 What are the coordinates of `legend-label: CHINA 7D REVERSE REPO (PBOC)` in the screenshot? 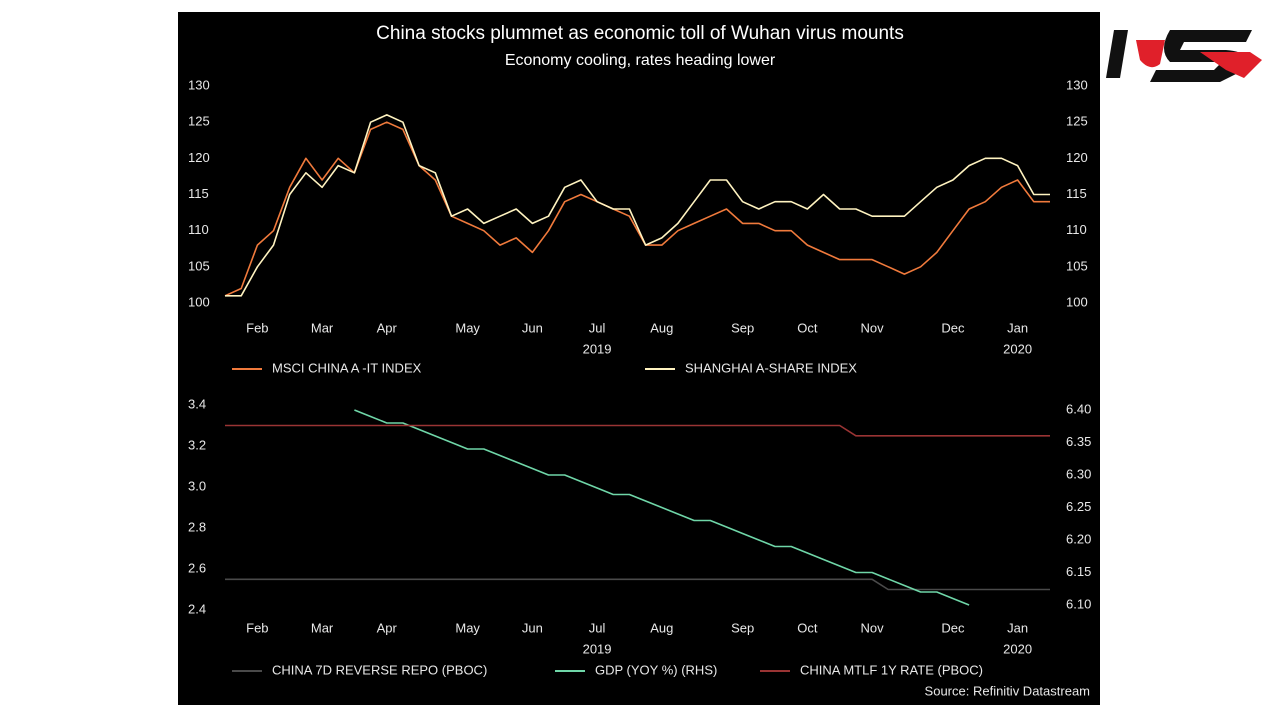 It's located at (379, 669).